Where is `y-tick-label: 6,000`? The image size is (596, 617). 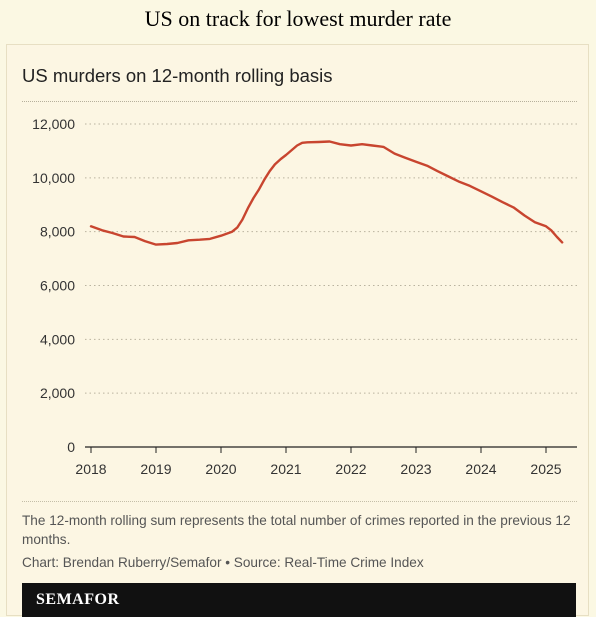
y-tick-label: 6,000 is located at coordinates (57, 286).